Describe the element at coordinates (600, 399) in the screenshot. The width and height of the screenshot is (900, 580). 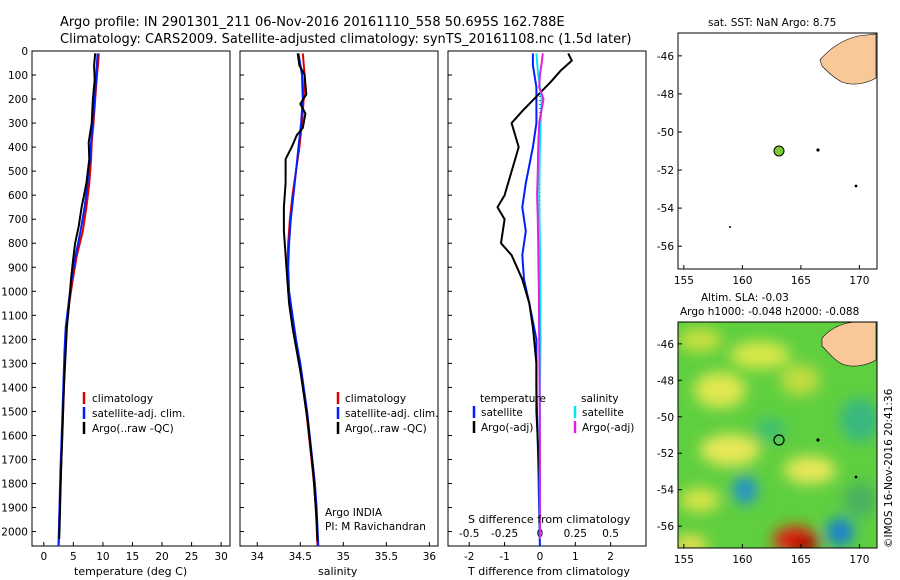
I see `legend-heading-salinity: salinity` at that location.